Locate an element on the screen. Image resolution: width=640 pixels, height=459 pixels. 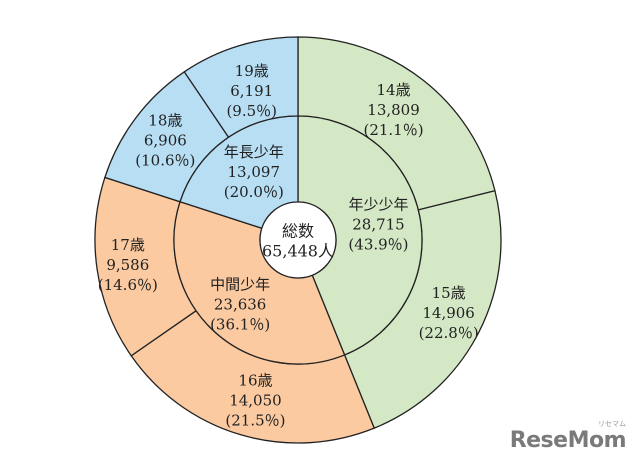
outer-label-1-line-2: (22.8％) is located at coordinates (449, 333).